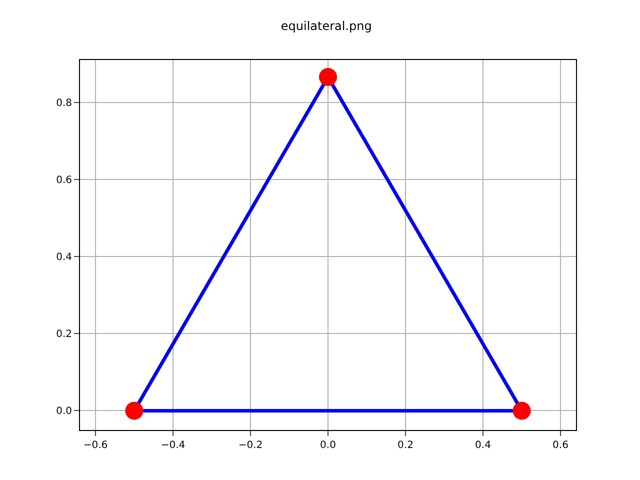 The width and height of the screenshot is (640, 480). I want to click on y-tick-label: 0.4, so click(64, 258).